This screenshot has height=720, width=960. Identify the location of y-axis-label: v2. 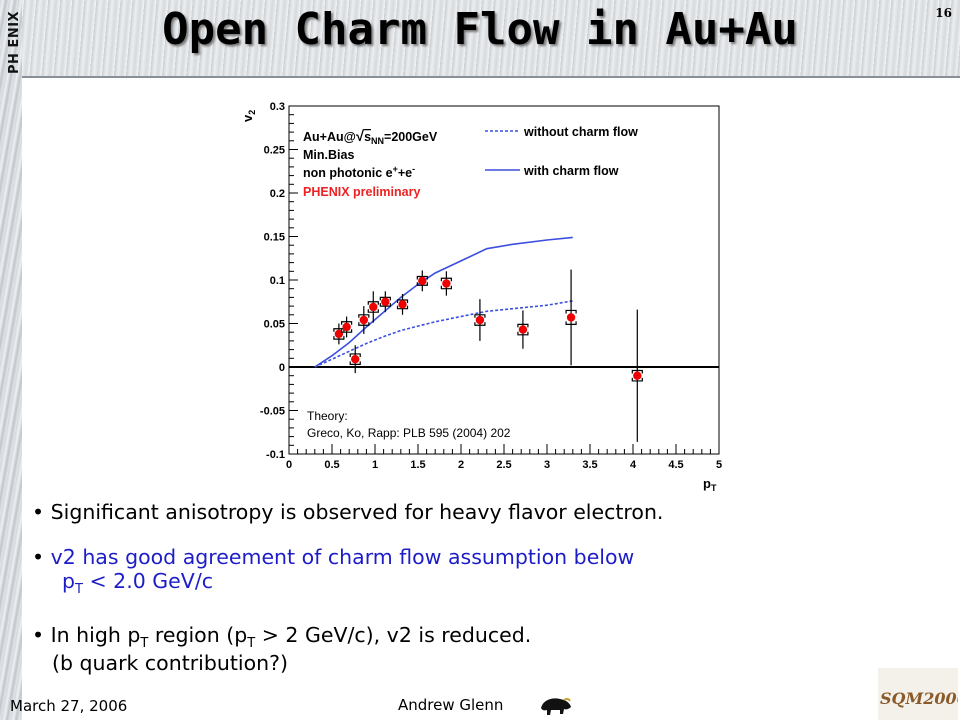
(248, 116).